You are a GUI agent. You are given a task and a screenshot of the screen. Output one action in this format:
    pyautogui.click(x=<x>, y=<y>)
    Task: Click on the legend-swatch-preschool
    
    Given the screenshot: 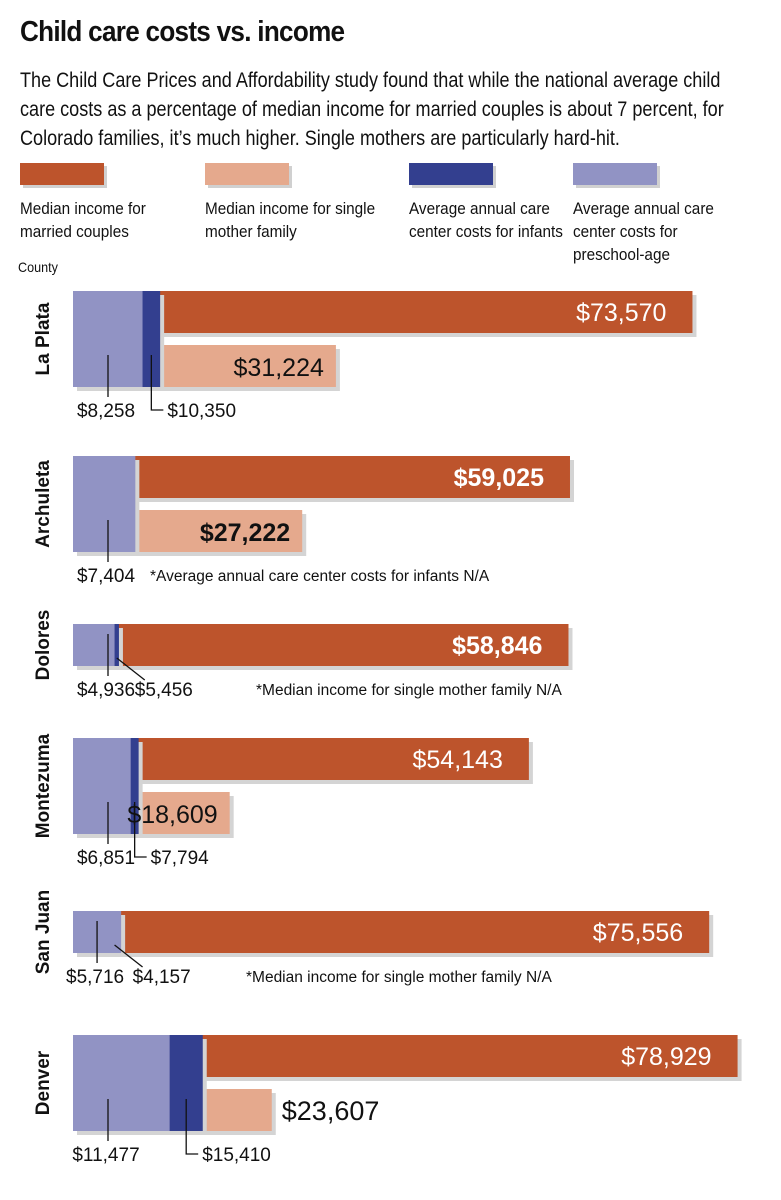 What is the action you would take?
    pyautogui.click(x=615, y=174)
    